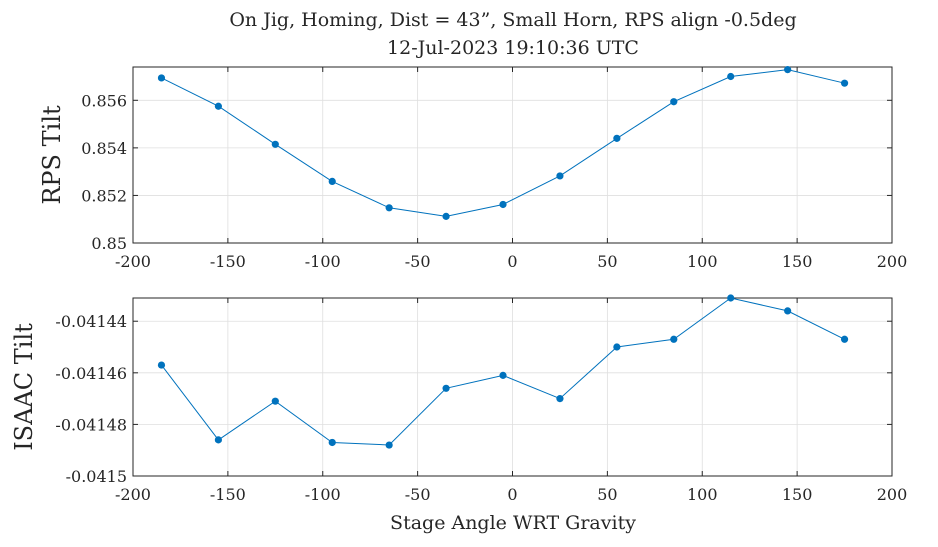  Describe the element at coordinates (702, 261) in the screenshot. I see `rps-x-tick-label: 100` at that location.